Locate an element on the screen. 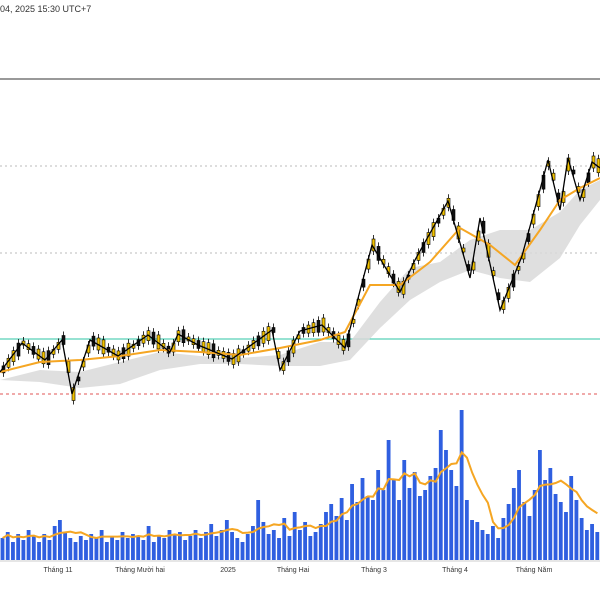 The height and width of the screenshot is (600, 600). time-axis-label: 2025 is located at coordinates (228, 570).